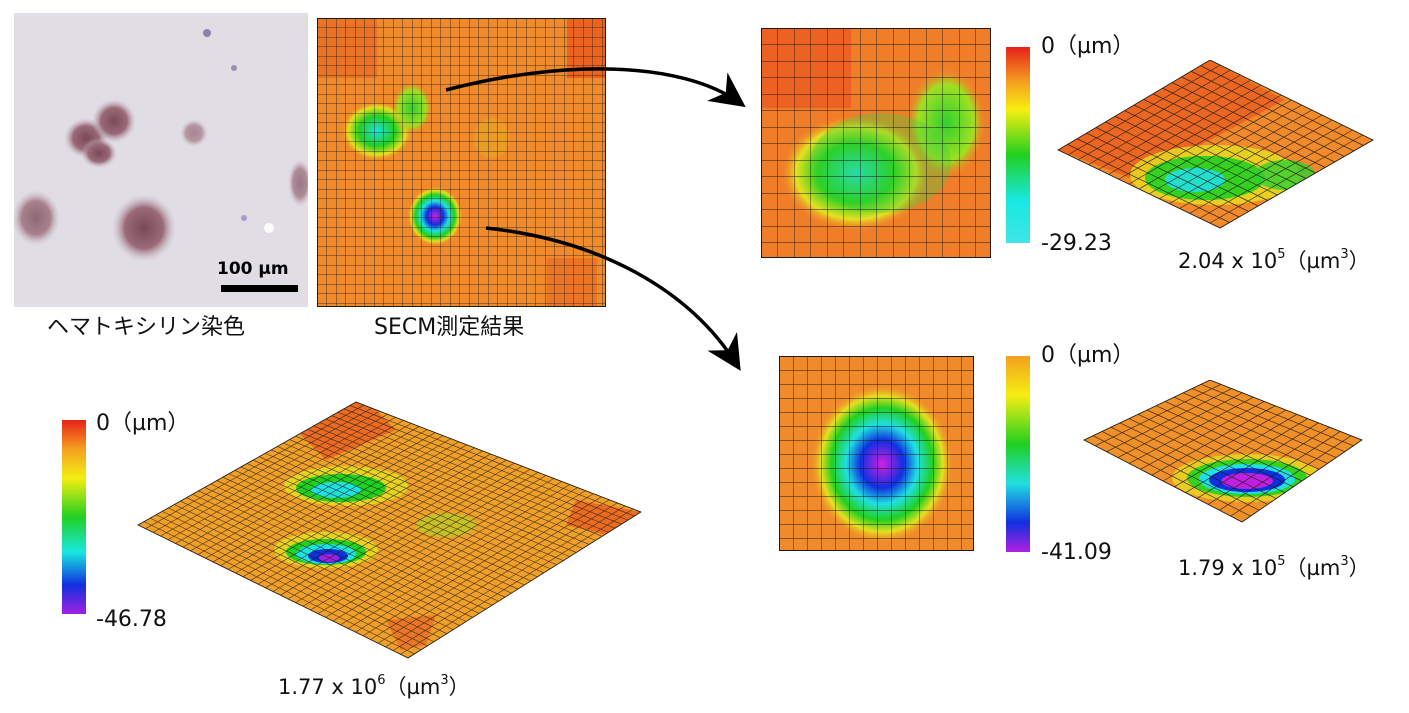 The height and width of the screenshot is (713, 1409). I want to click on bottom-3d-surface, so click(1223, 451).